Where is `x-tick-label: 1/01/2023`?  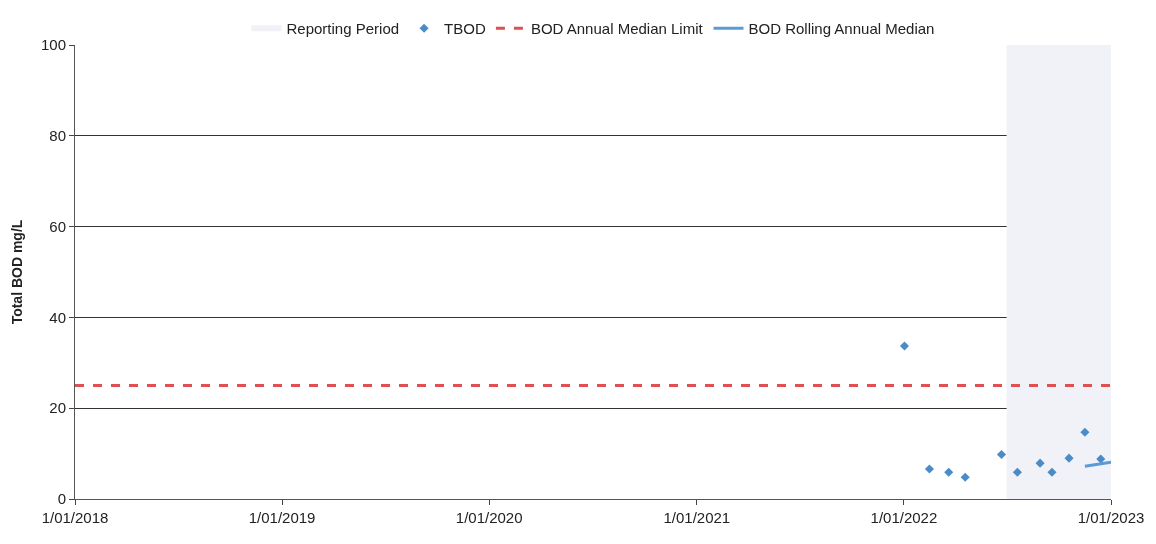 x-tick-label: 1/01/2023 is located at coordinates (1111, 517).